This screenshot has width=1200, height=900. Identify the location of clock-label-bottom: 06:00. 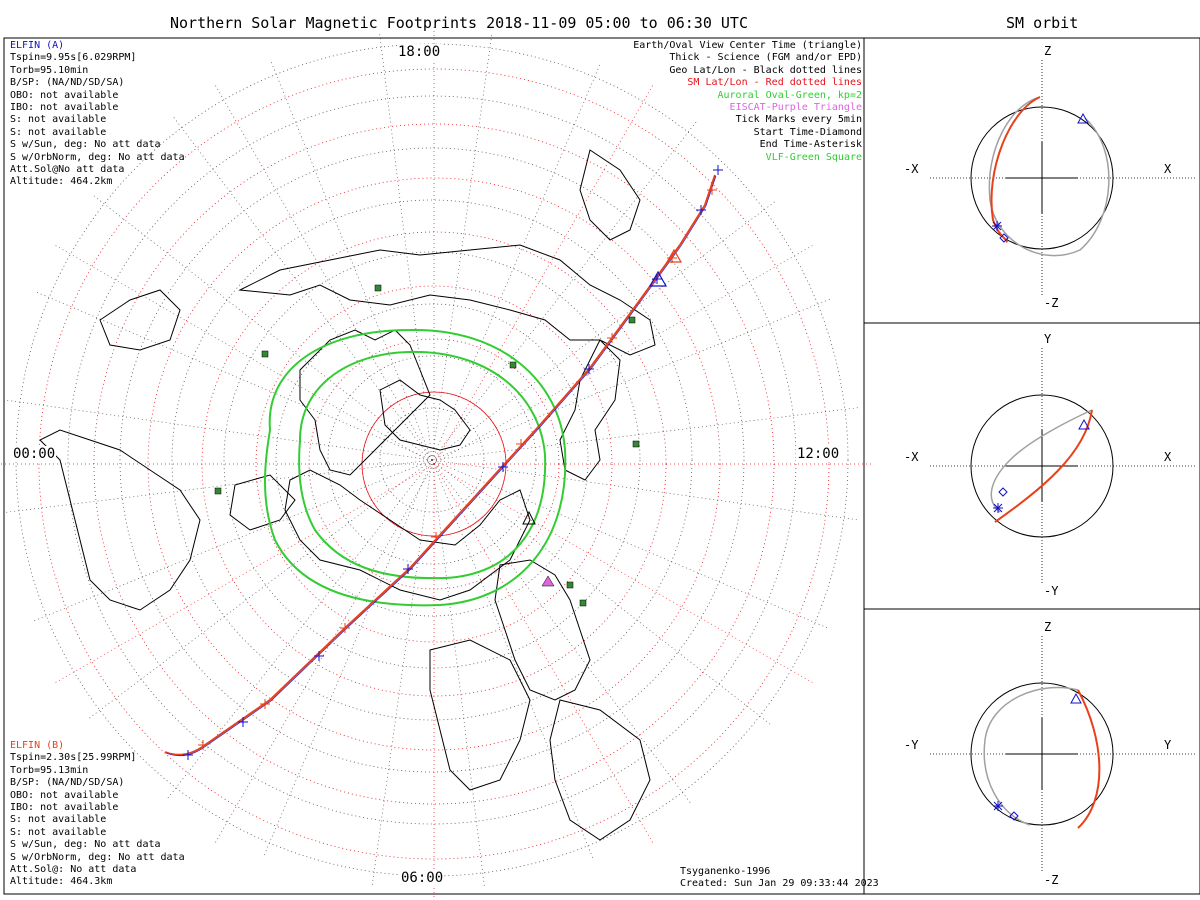
(422, 878).